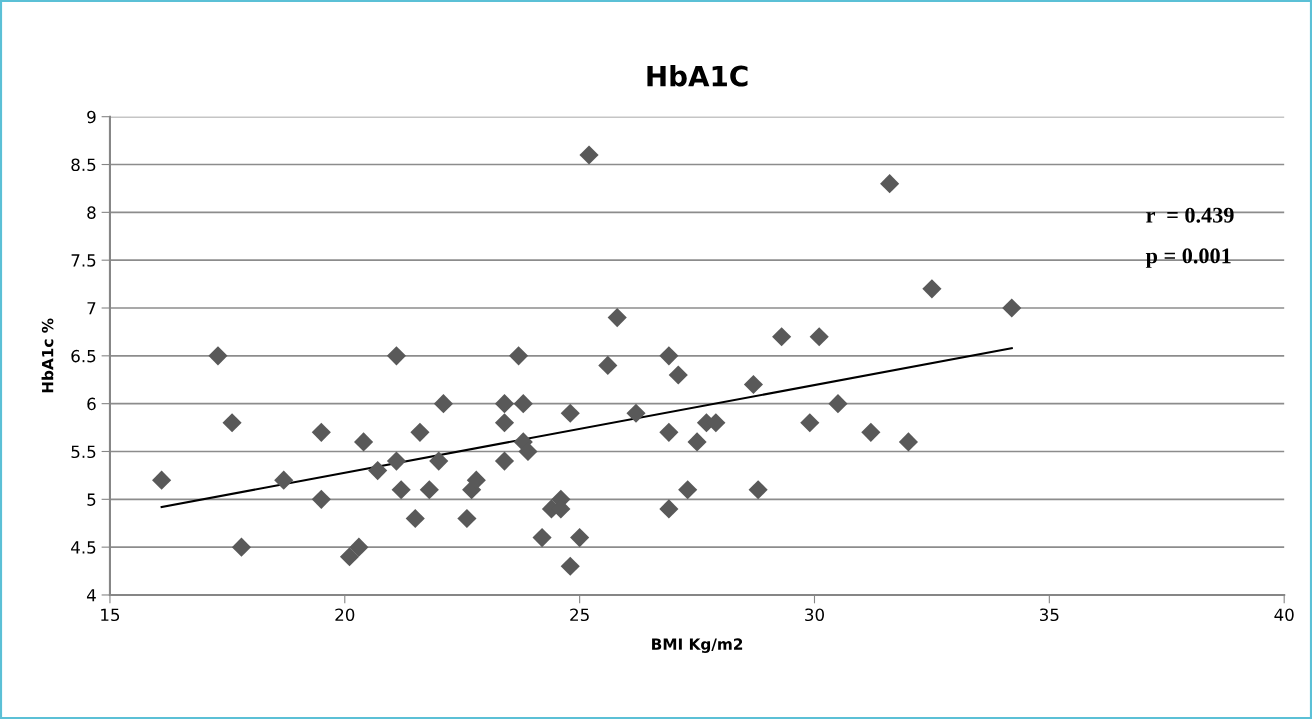 This screenshot has width=1312, height=719. I want to click on y-tick-label: 8.5, so click(83, 165).